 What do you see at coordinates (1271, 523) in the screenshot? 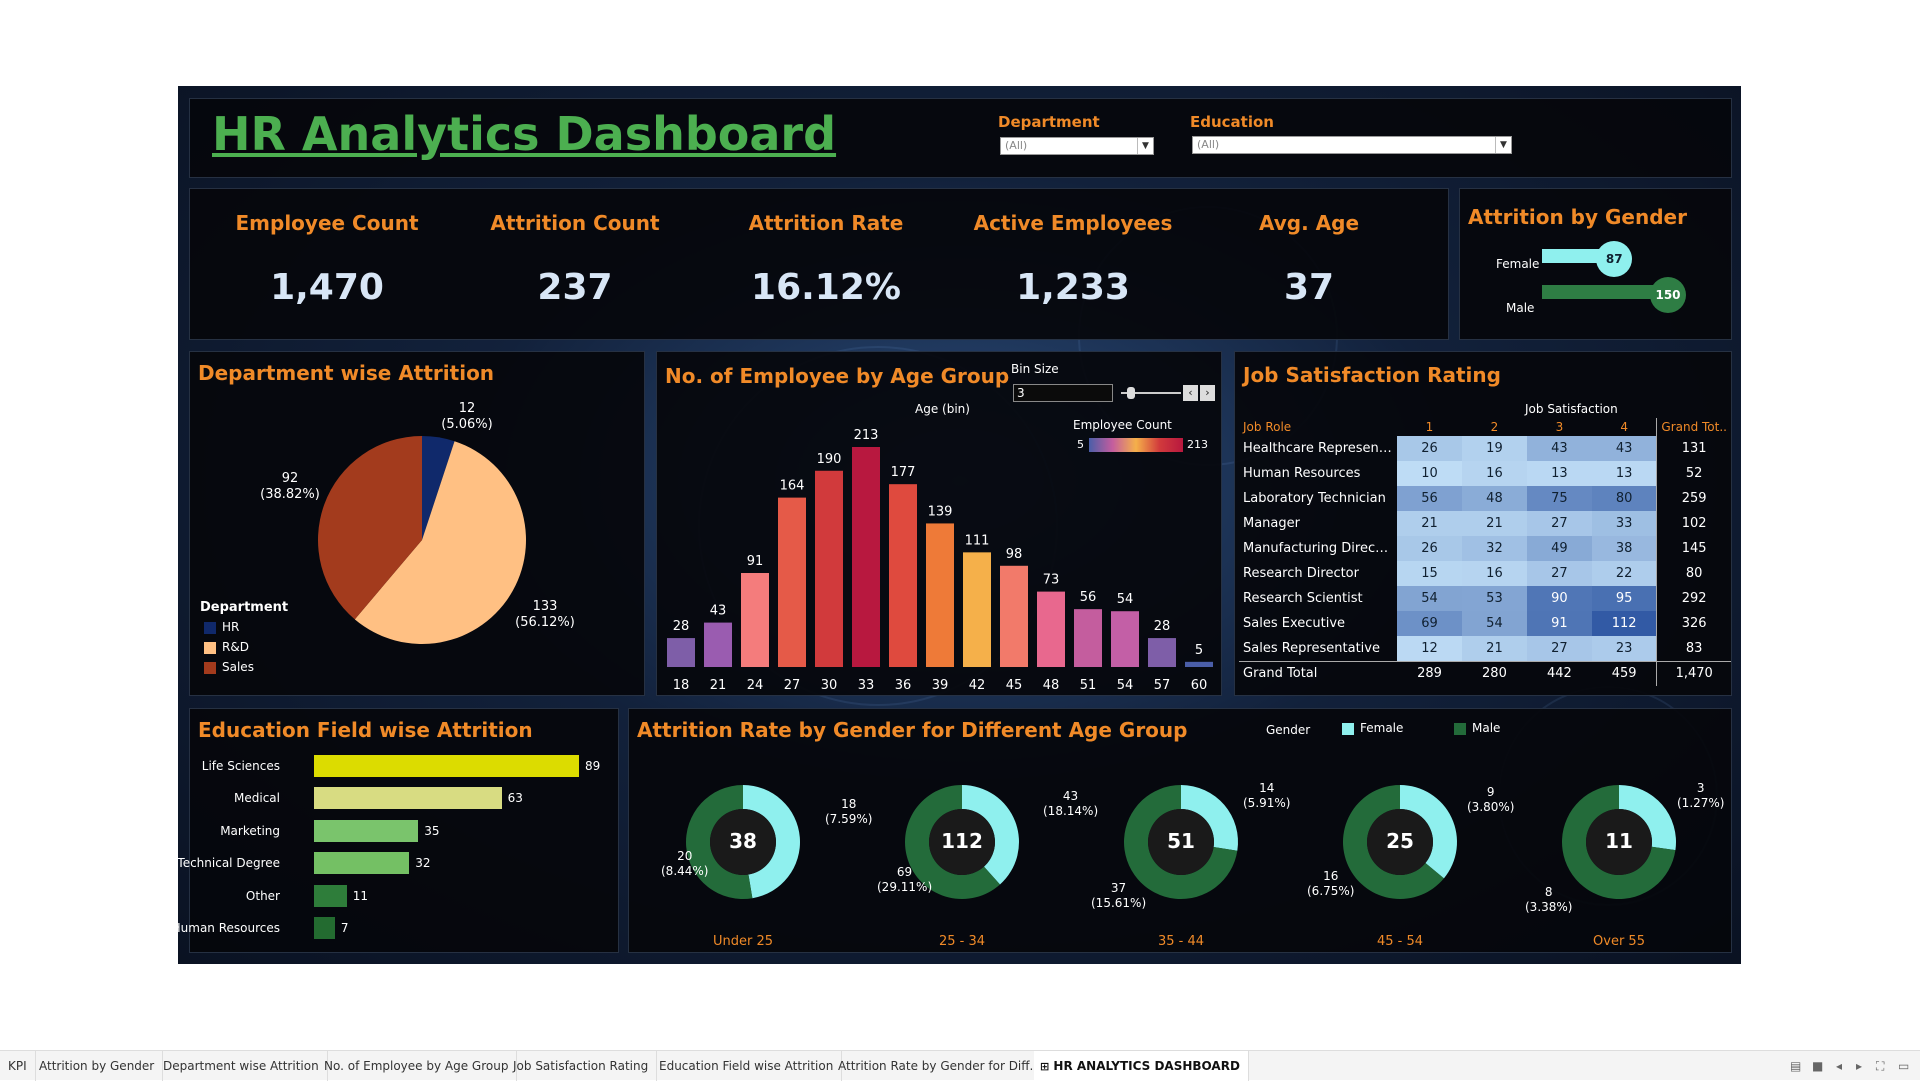
I see `job-role-cell: Manager` at bounding box center [1271, 523].